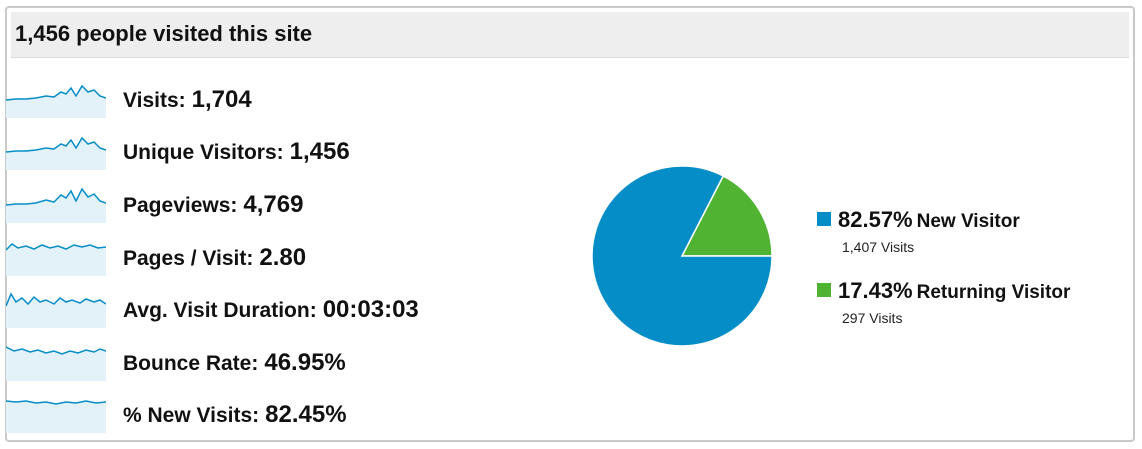 This screenshot has width=1142, height=449. Describe the element at coordinates (872, 318) in the screenshot. I see `legend-visits: 297 Visits` at that location.